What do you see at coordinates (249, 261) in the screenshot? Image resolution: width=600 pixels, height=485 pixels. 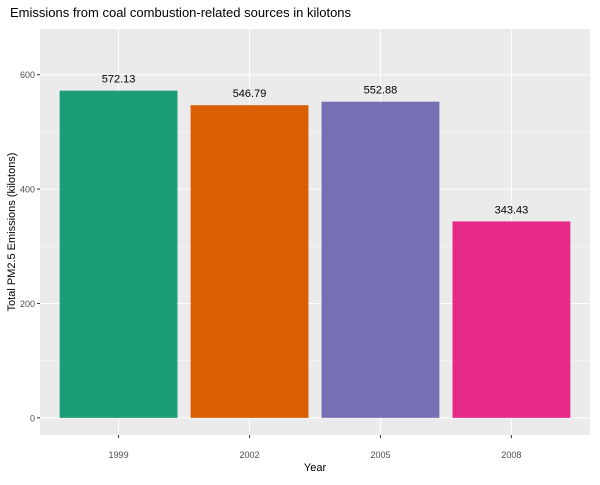 I see `bar-2002` at bounding box center [249, 261].